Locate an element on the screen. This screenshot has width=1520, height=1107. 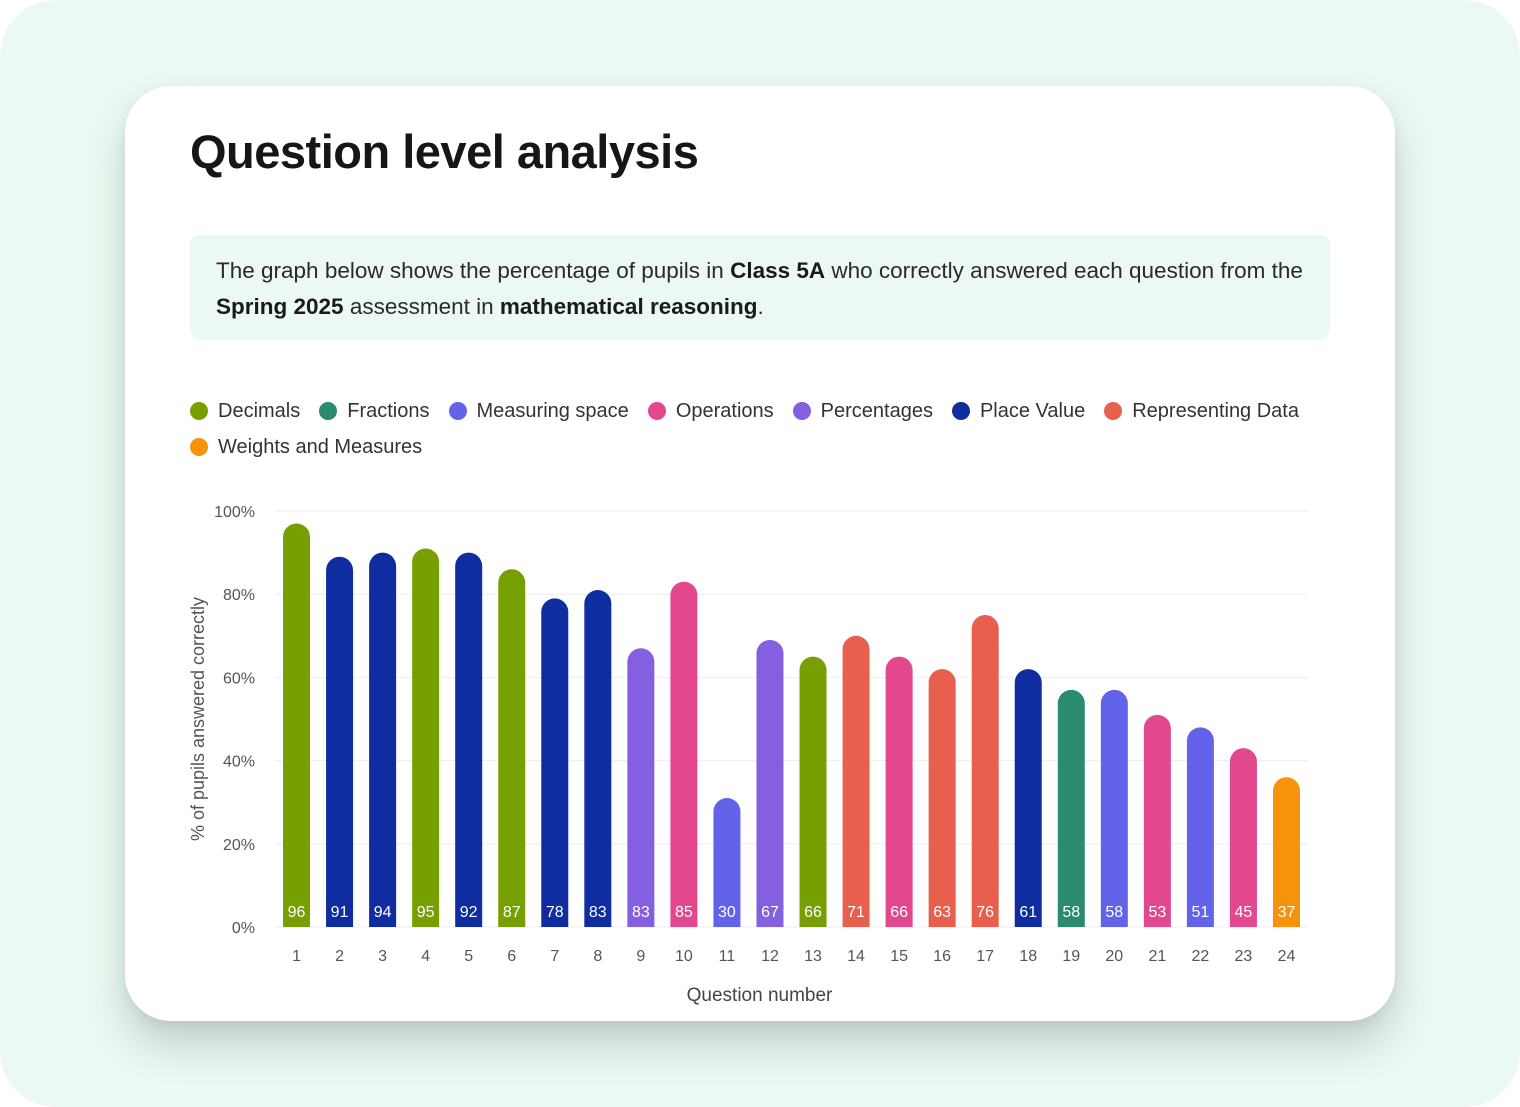
legend-item: Measuring space is located at coordinates (538, 411).